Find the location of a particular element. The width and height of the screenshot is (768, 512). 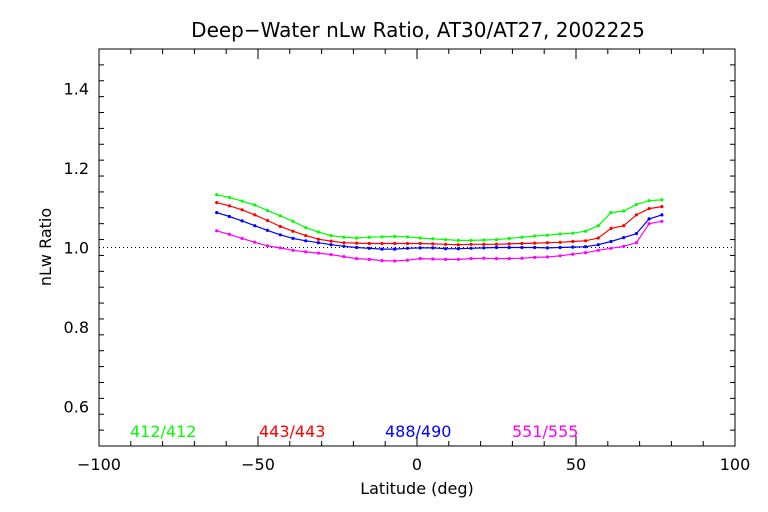

x-tick-label: 0 is located at coordinates (417, 464).